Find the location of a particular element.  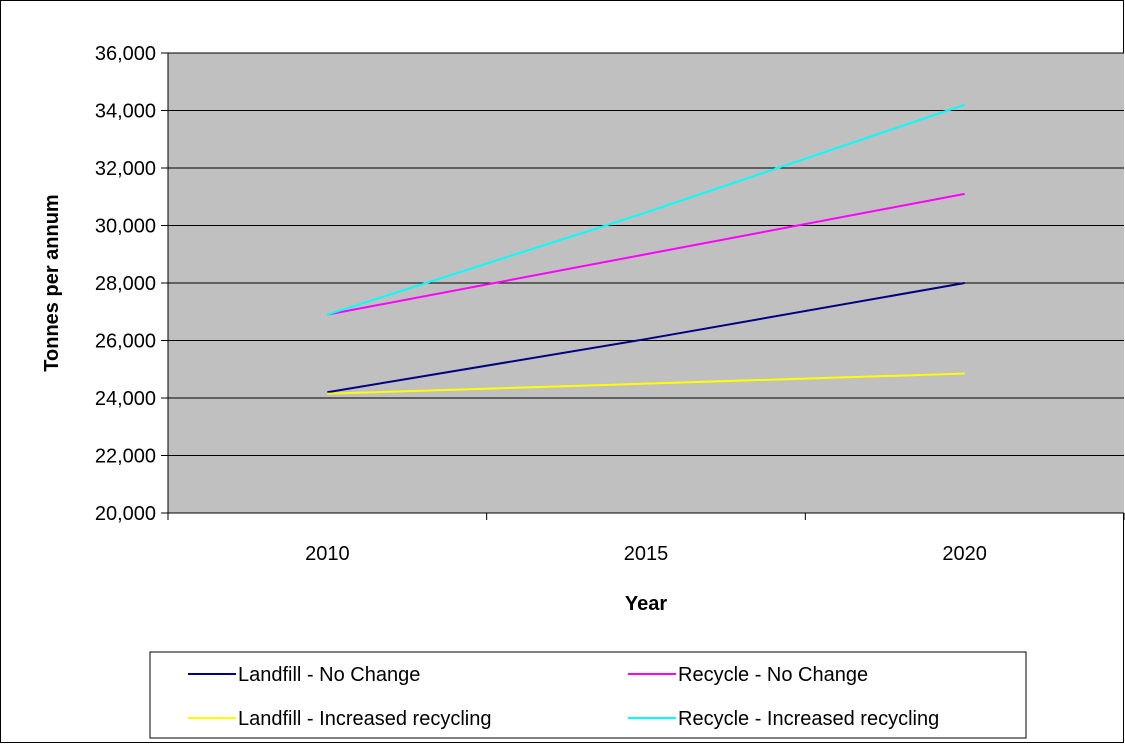

y-tick-label: 20,000 is located at coordinates (125, 514).